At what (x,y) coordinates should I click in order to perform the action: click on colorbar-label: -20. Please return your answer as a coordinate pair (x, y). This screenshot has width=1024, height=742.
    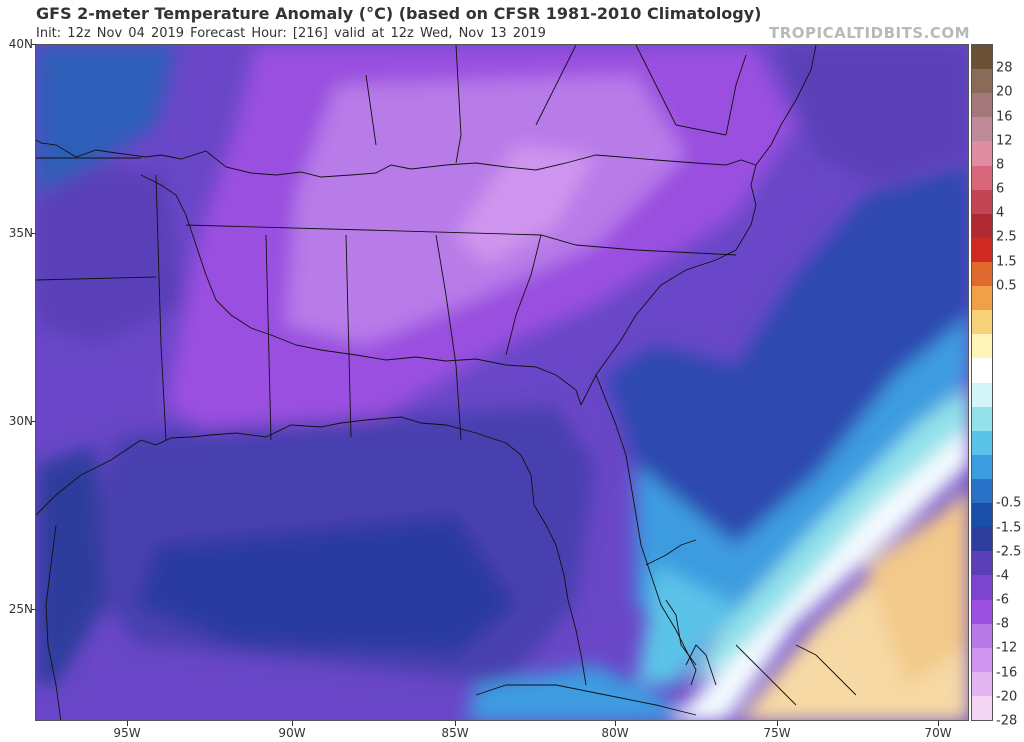
    Looking at the image, I should click on (1007, 697).